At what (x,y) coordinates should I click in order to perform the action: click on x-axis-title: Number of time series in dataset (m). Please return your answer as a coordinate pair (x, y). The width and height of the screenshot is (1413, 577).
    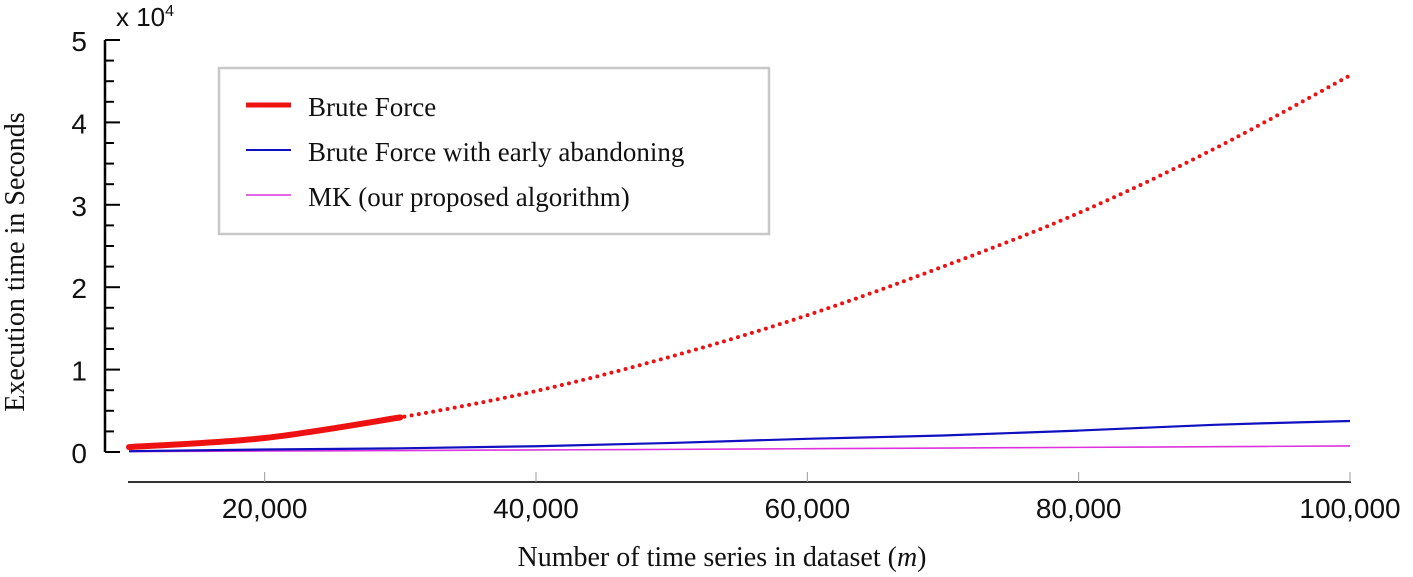
    Looking at the image, I should click on (722, 557).